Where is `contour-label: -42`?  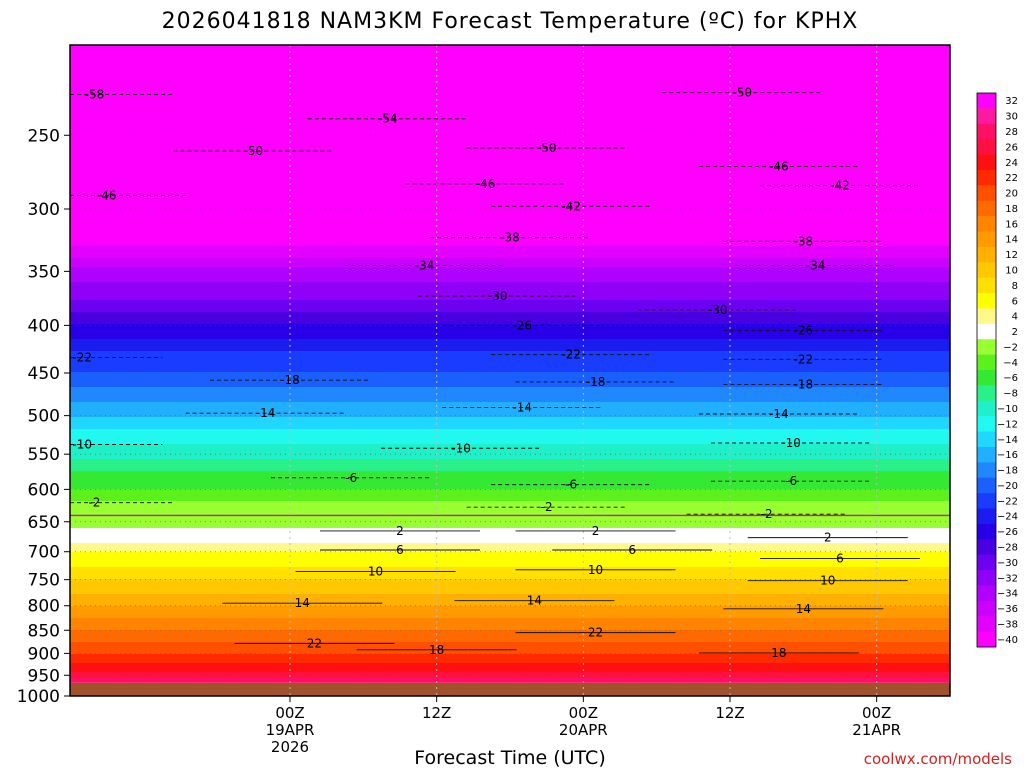 contour-label: -42 is located at coordinates (571, 206).